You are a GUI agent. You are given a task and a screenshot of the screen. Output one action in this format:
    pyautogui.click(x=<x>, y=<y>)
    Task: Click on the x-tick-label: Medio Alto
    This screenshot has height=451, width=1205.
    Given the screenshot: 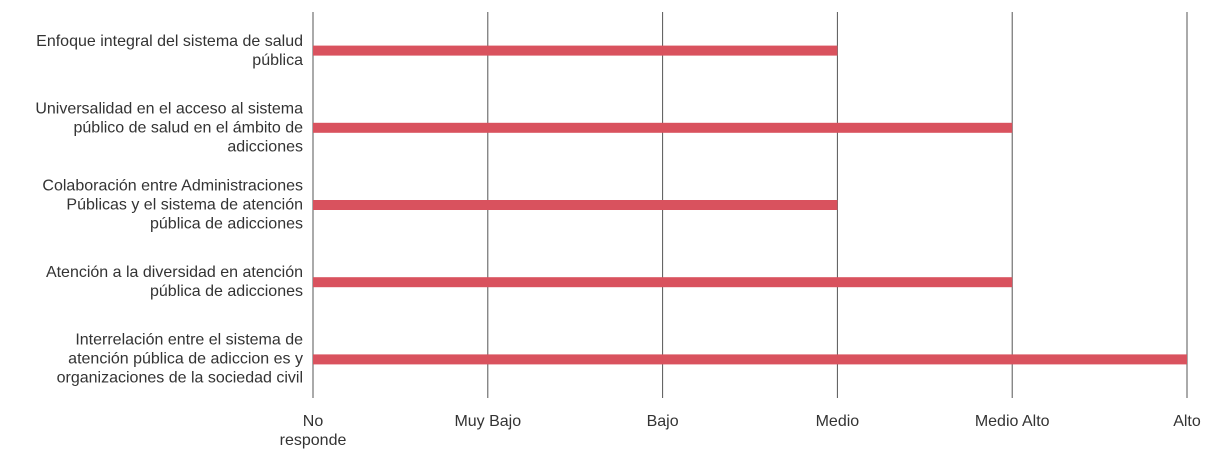 What is the action you would take?
    pyautogui.click(x=1012, y=421)
    